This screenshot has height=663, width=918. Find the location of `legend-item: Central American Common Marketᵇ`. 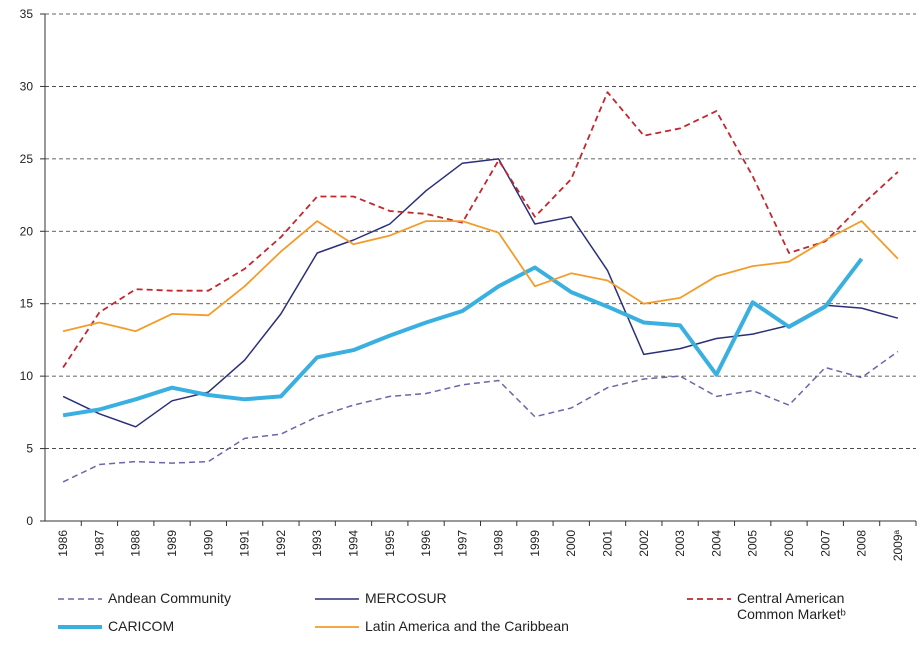

legend-item: Central American Common Marketᵇ is located at coordinates (782, 606).